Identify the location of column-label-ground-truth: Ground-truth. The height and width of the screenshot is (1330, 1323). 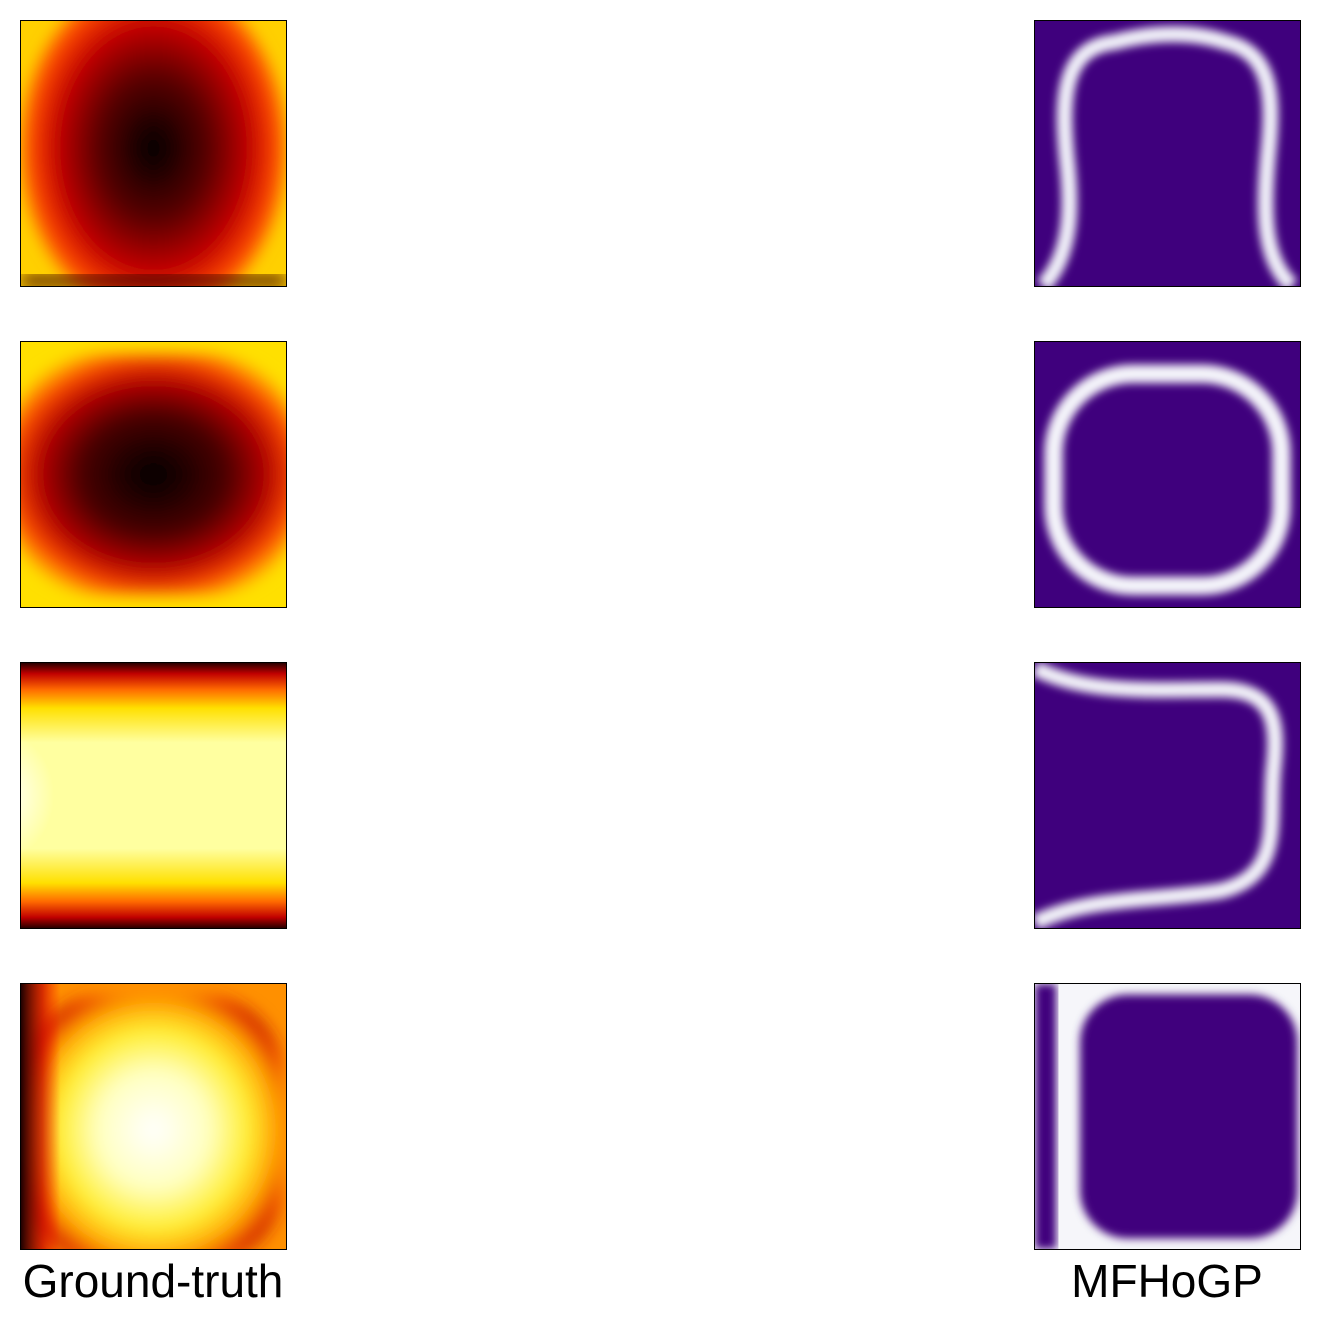
(153, 1281).